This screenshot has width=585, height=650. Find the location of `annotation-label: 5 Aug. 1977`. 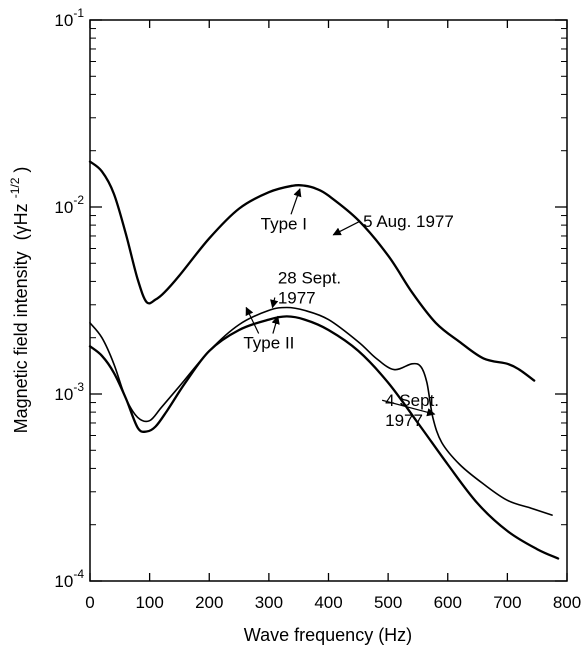

annotation-label: 5 Aug. 1977 is located at coordinates (408, 221).